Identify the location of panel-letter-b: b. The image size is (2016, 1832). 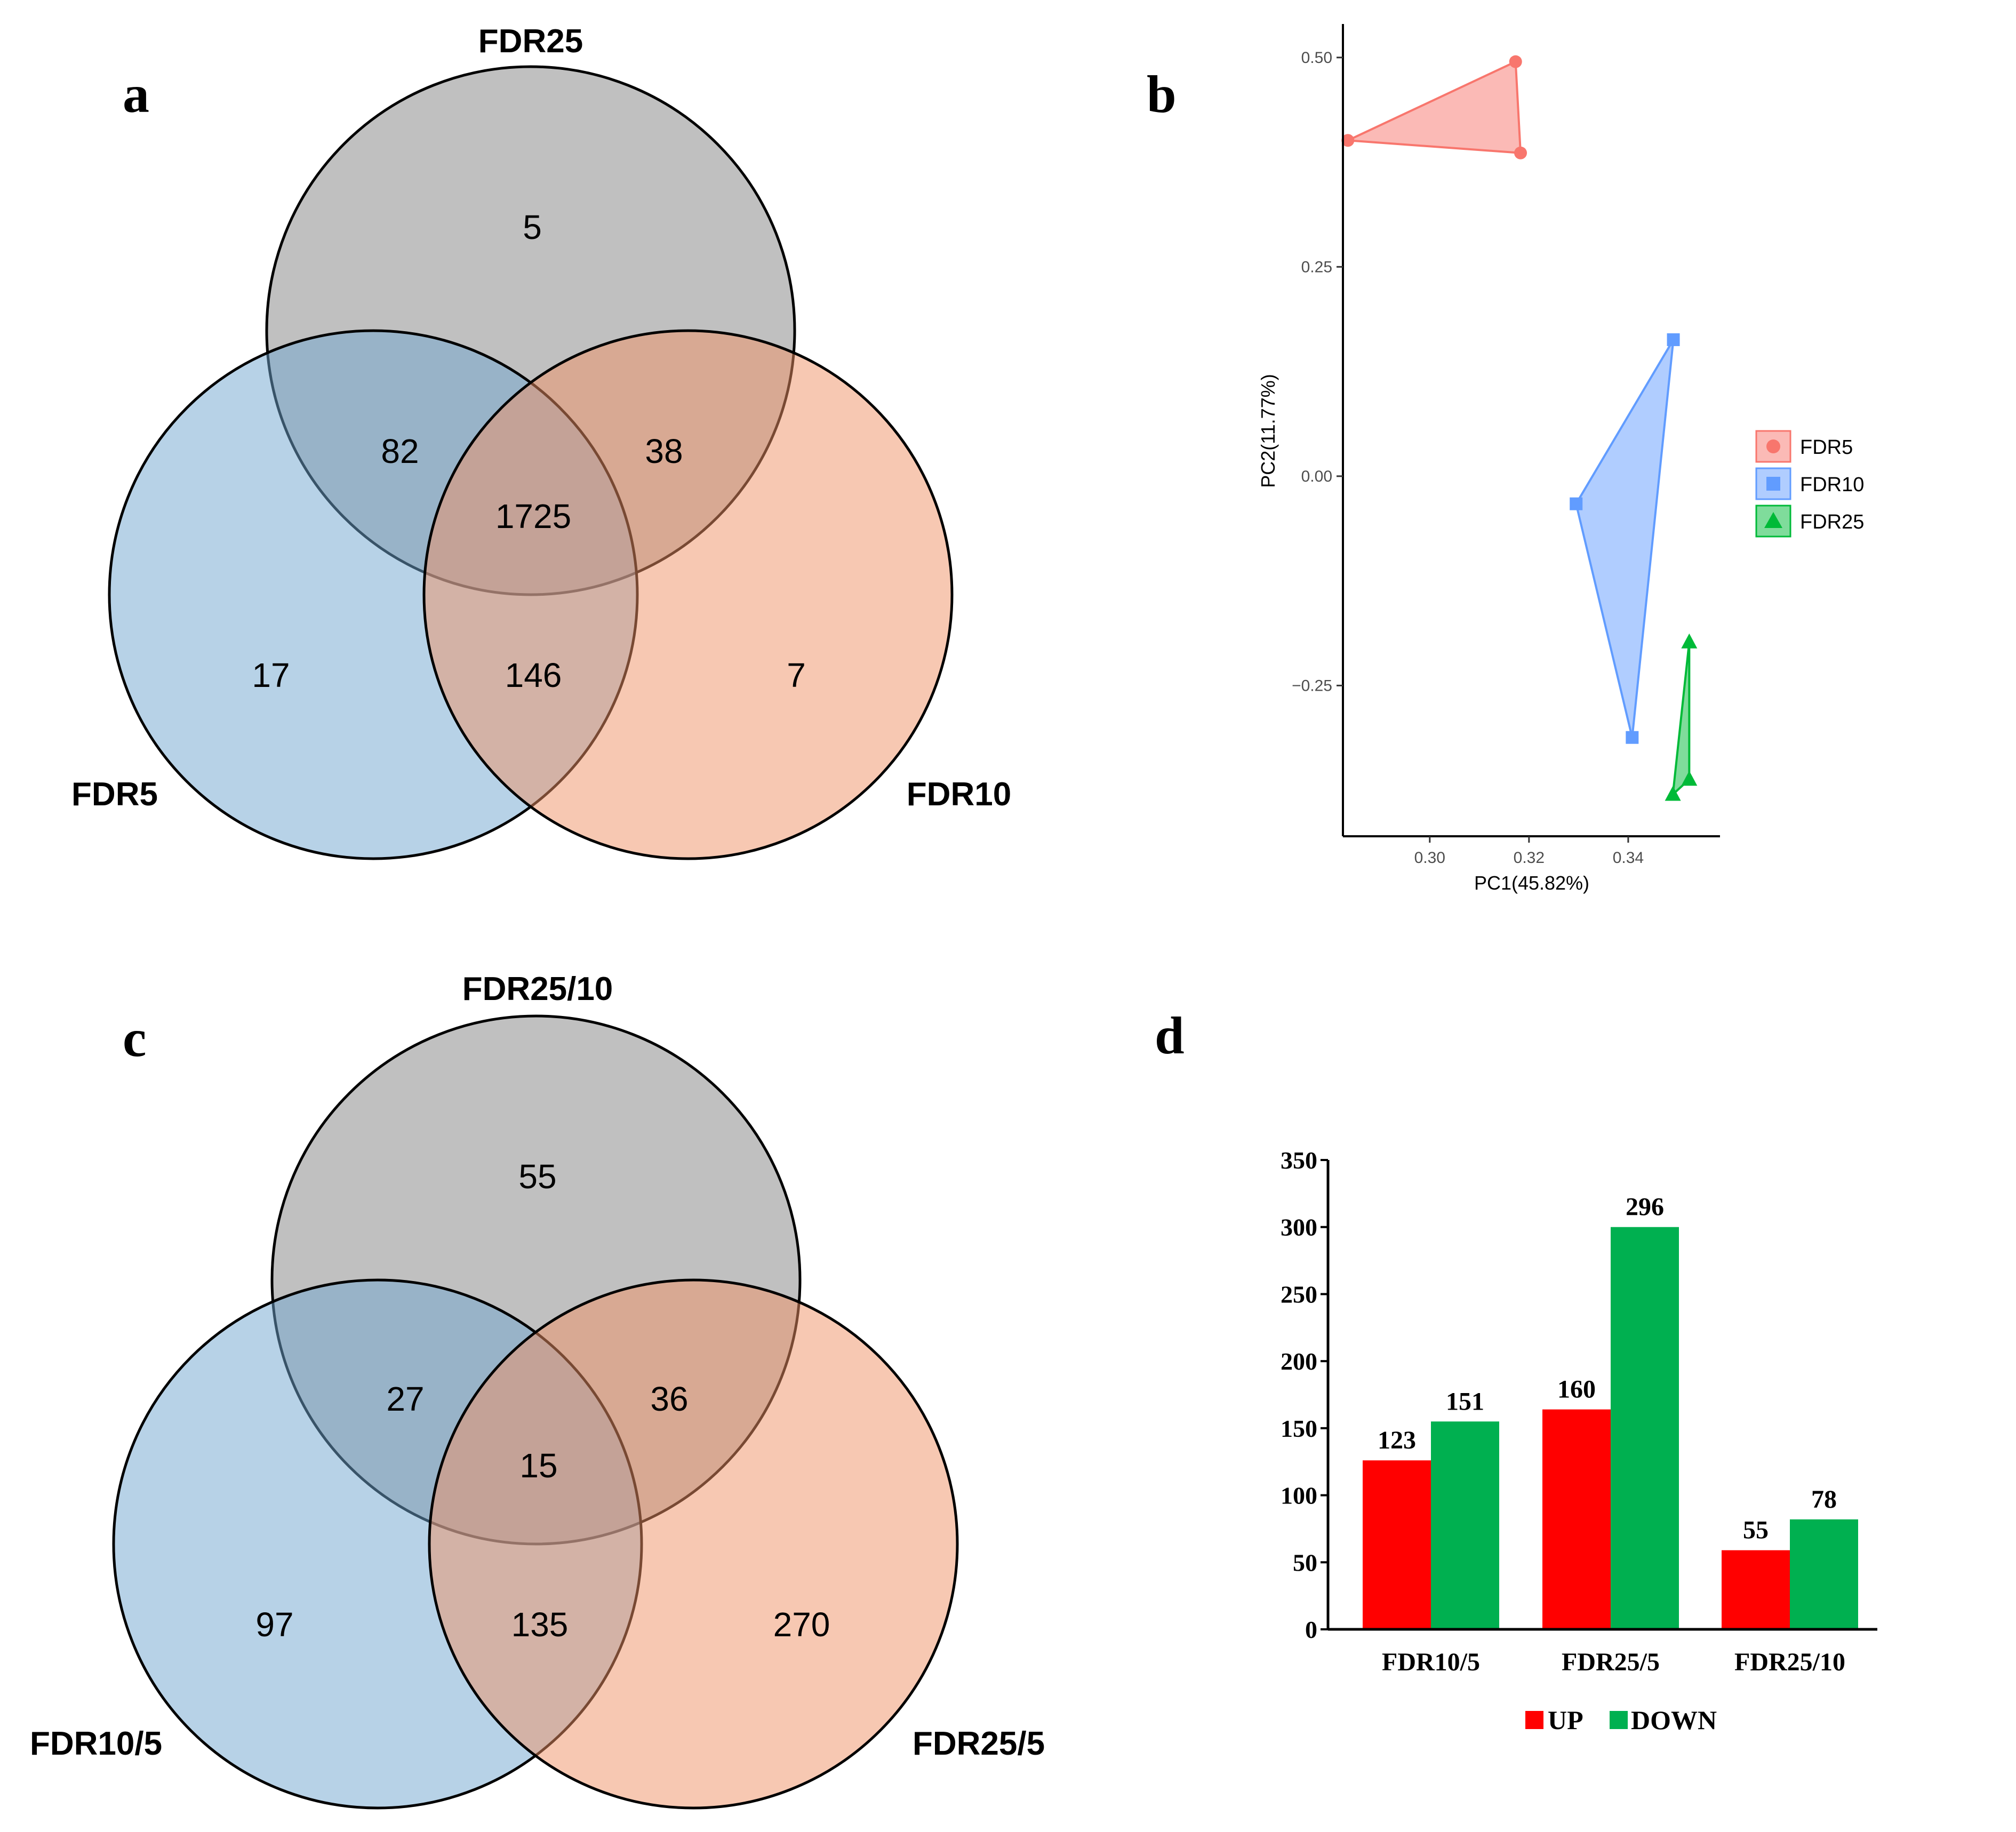
(1162, 94).